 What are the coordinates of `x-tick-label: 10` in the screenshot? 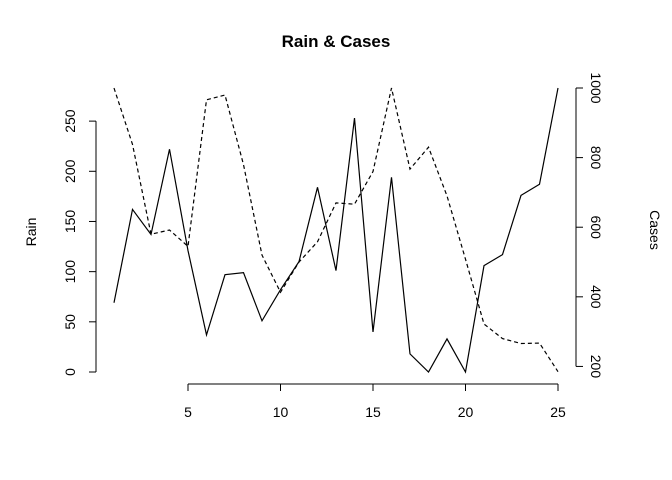 It's located at (281, 412).